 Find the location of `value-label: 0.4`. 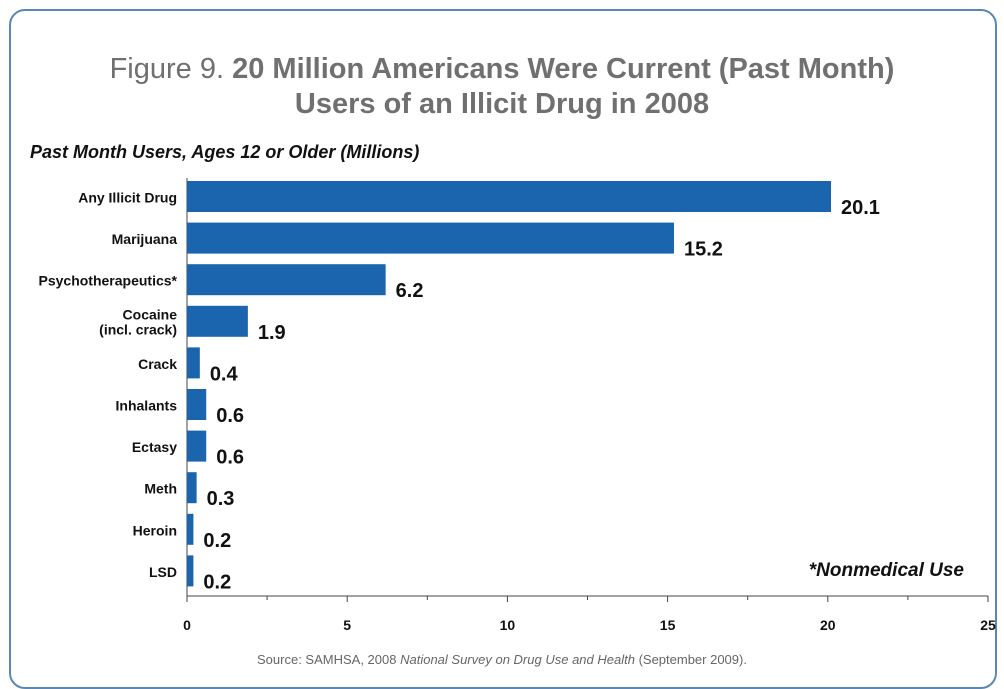

value-label: 0.4 is located at coordinates (224, 374).